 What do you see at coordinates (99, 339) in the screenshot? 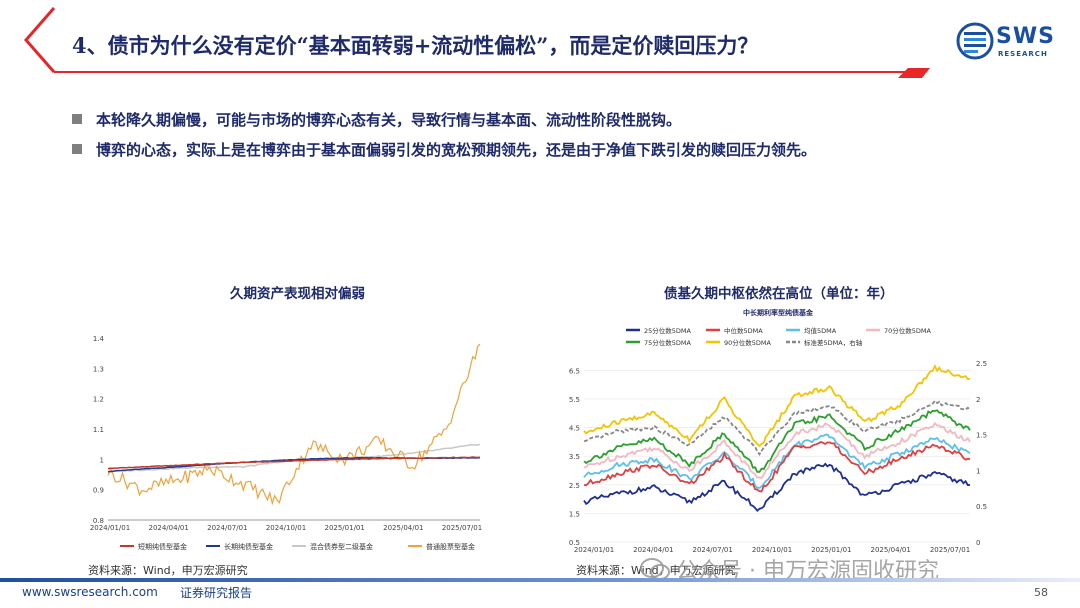
I see `y-tick-label: 1.4` at bounding box center [99, 339].